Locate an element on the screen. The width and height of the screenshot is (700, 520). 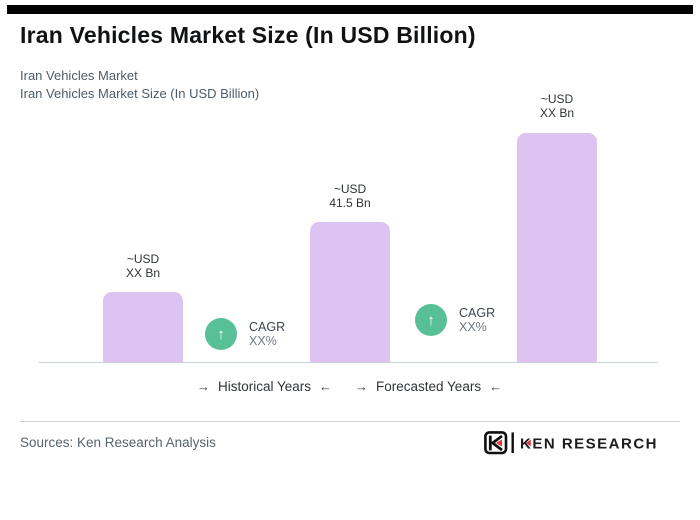
ken-research-logo: KEN RESEARCH is located at coordinates (572, 445).